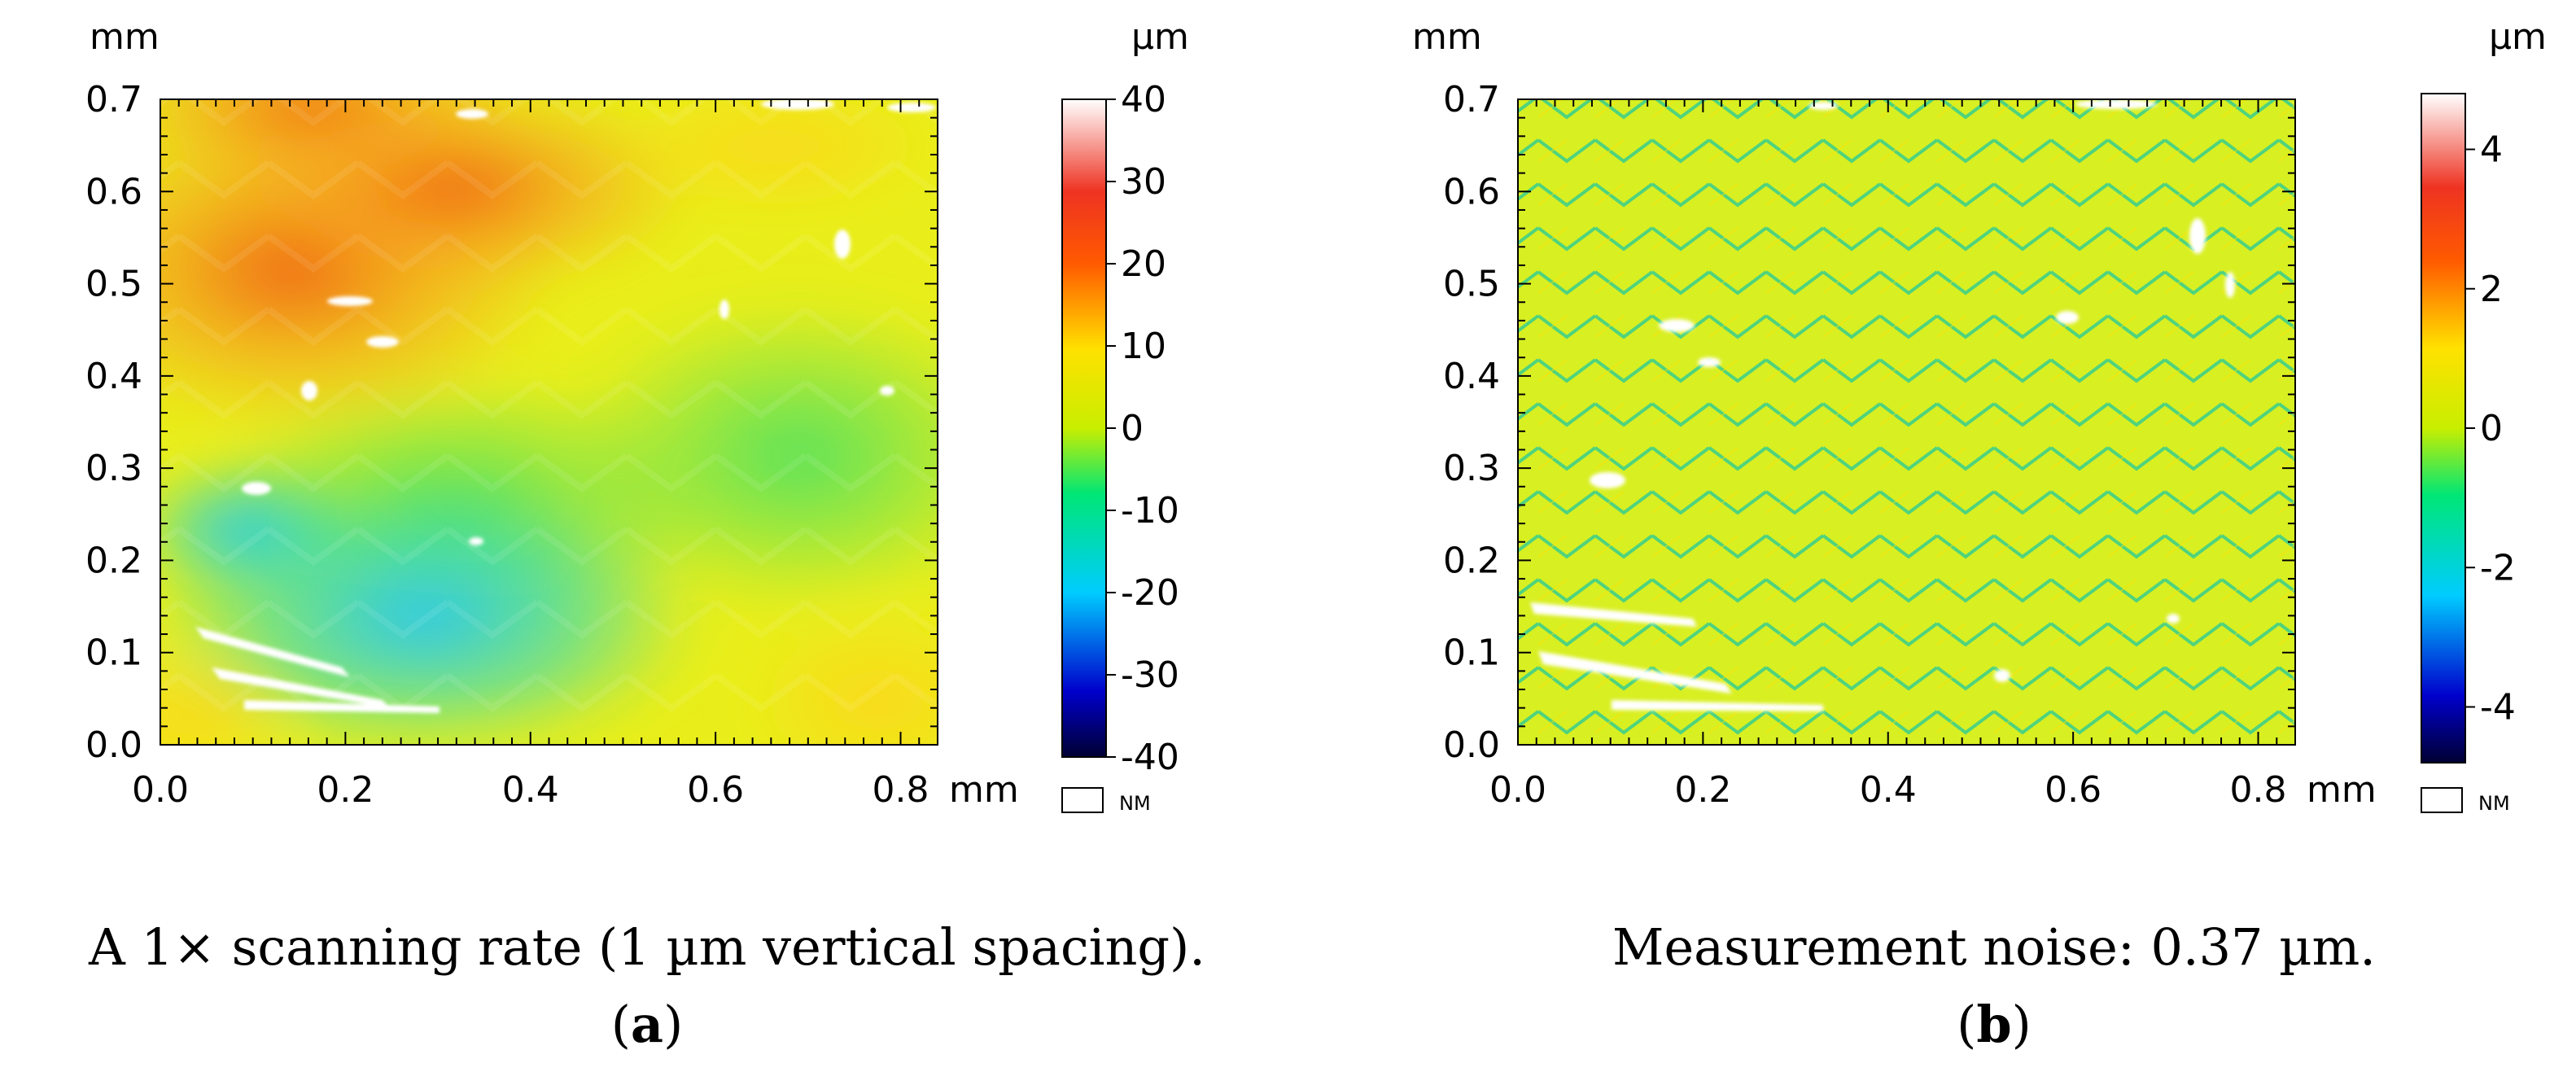 Image resolution: width=2576 pixels, height=1072 pixels. I want to click on panel-b-y-unit: mm, so click(1447, 37).